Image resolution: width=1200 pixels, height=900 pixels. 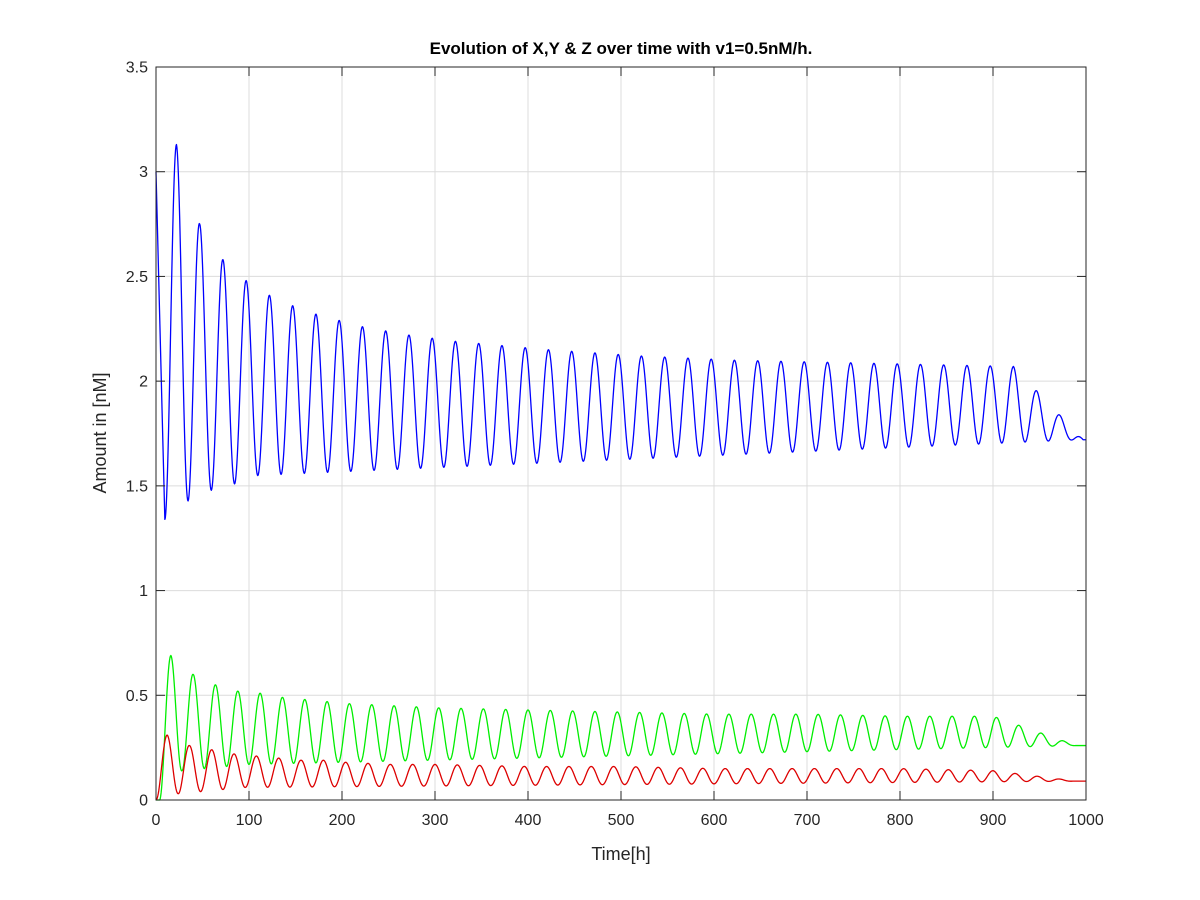 What do you see at coordinates (137, 277) in the screenshot?
I see `y-tick-label: 2.5` at bounding box center [137, 277].